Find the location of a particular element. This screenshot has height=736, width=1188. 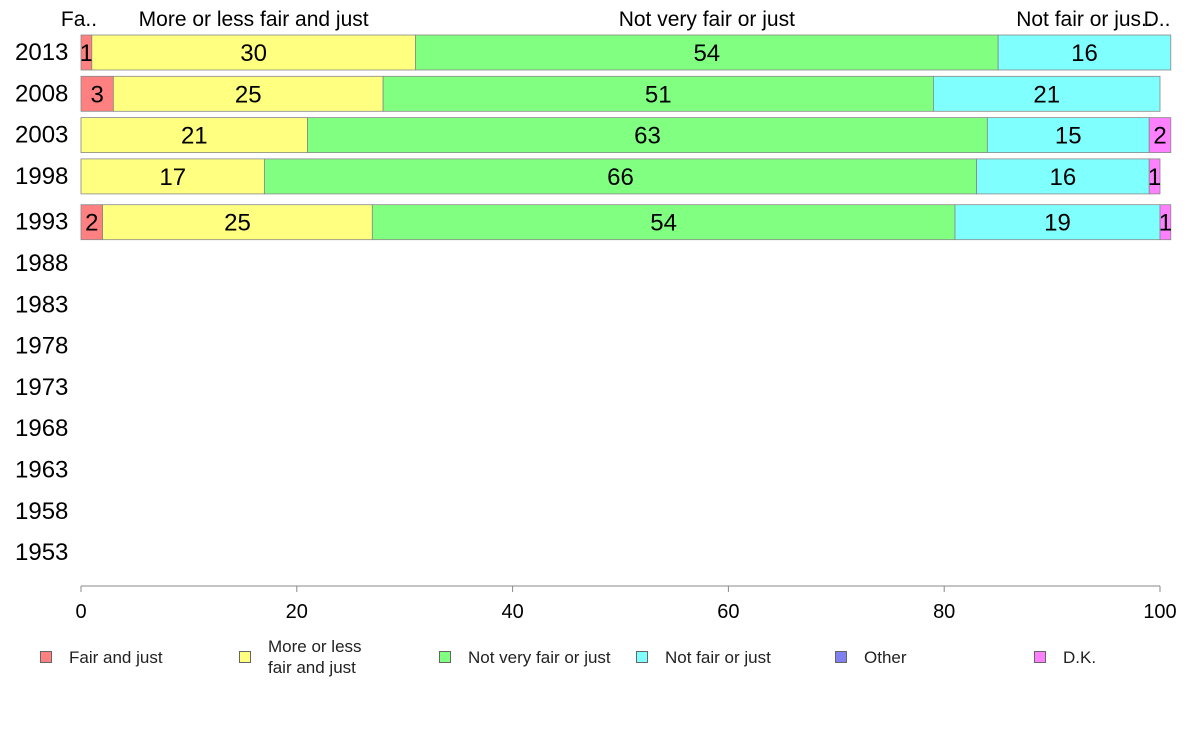

x-tick-label: 20 is located at coordinates (297, 612).